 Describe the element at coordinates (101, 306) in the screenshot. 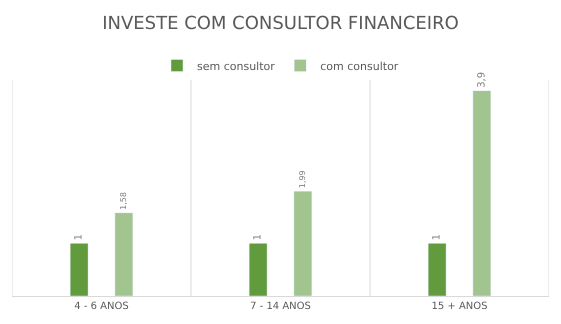

I see `x-tick-label: 4 - 6 ANOS` at that location.